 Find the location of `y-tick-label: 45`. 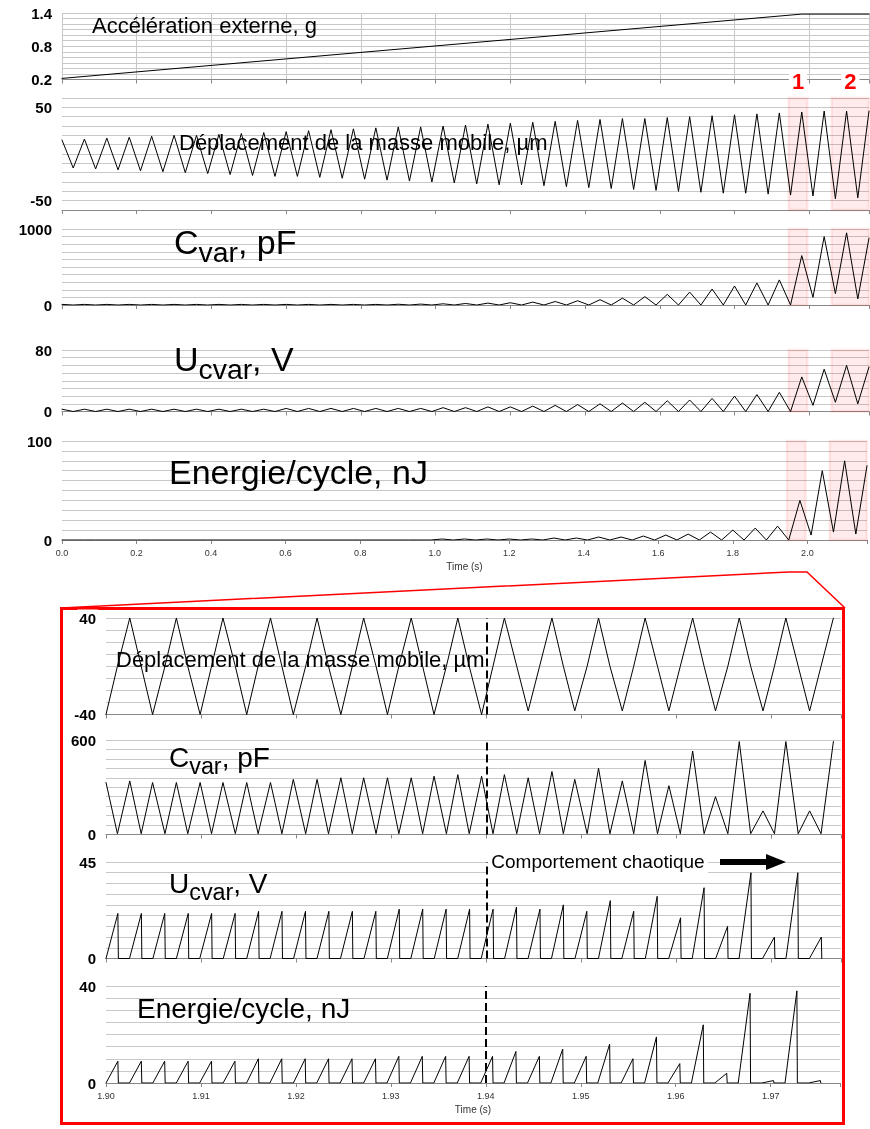

y-tick-label: 45 is located at coordinates (87, 862).